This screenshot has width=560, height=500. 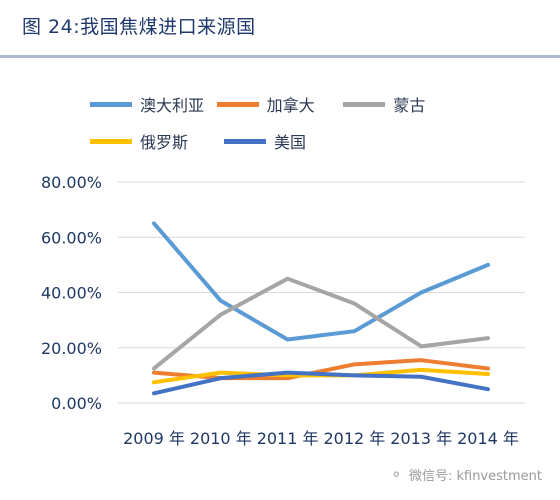 I want to click on x-tick-label: 2011 年, so click(x=288, y=438).